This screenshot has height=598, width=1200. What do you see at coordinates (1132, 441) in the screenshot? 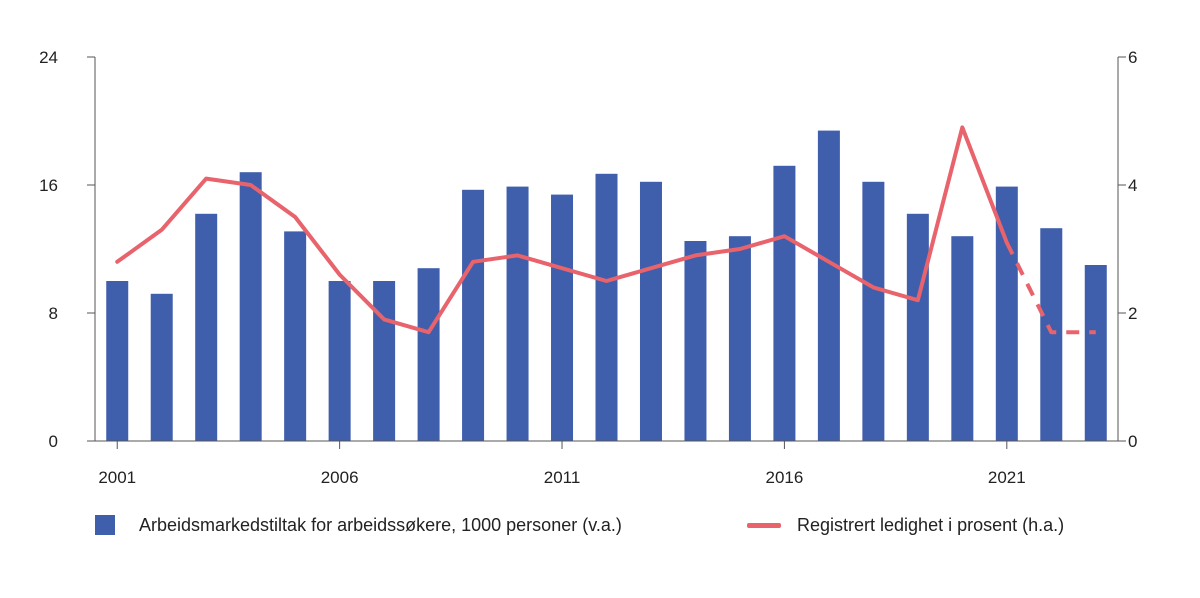
I see `y-right-tick-label: 0` at bounding box center [1132, 441].